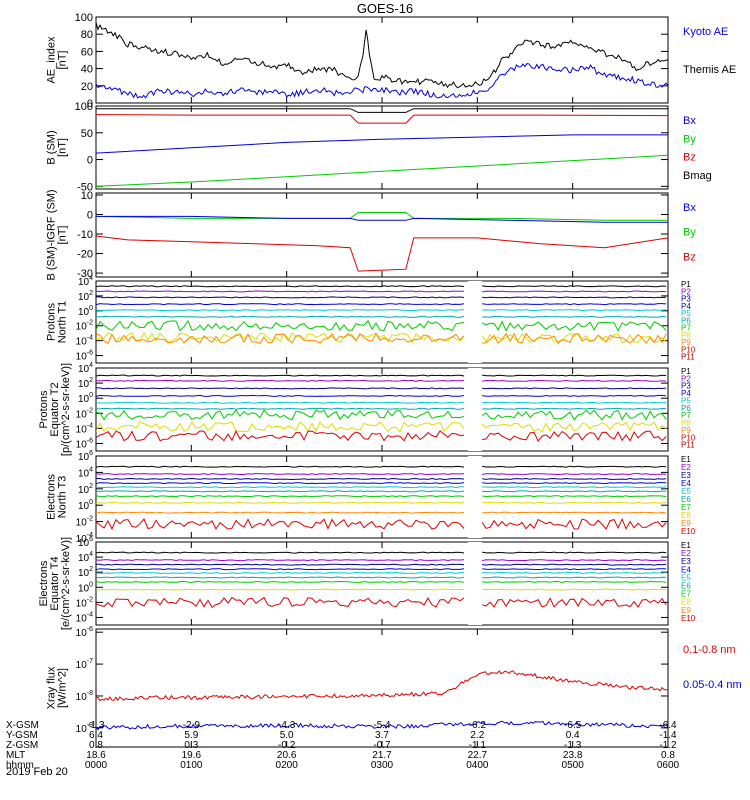  I want to click on channel-line-p4, so click(280, 304).